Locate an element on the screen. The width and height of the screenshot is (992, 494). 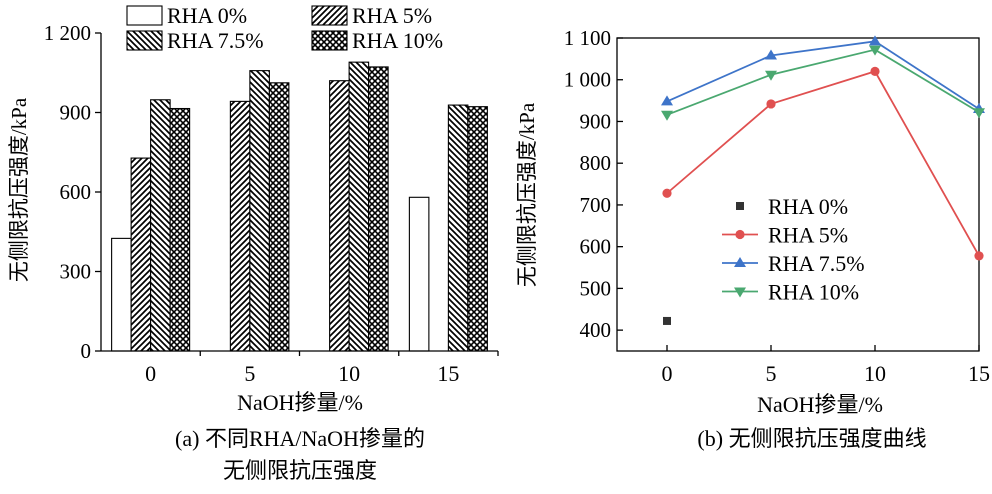
bar-rha-10--naoh-5 is located at coordinates (279, 217).